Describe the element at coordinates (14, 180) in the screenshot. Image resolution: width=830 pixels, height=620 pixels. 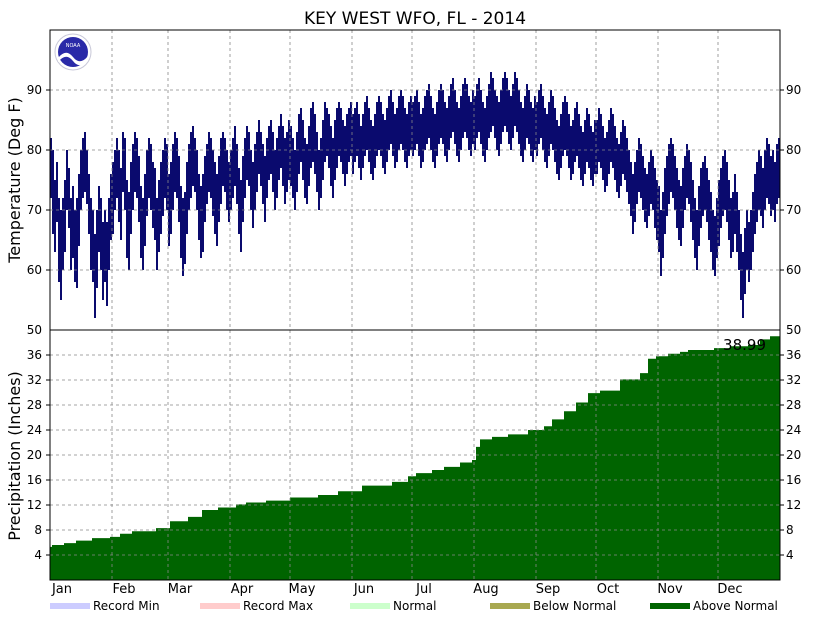
I see `temperature-axis-label: Temperature (Deg F)` at that location.